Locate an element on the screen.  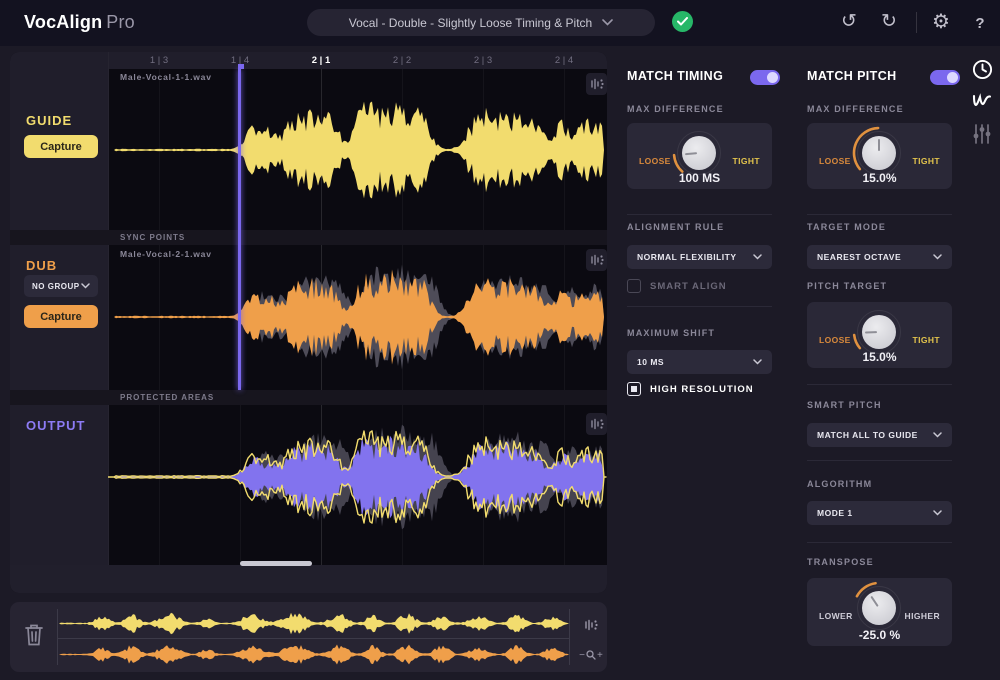
logo-light: Pro is located at coordinates (120, 22).